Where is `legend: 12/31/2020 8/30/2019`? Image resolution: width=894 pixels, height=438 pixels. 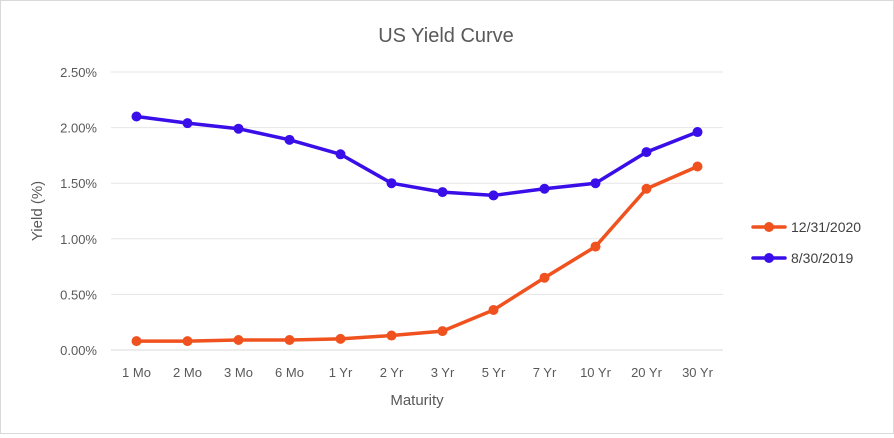 legend: 12/31/2020 8/30/2019 is located at coordinates (806, 242).